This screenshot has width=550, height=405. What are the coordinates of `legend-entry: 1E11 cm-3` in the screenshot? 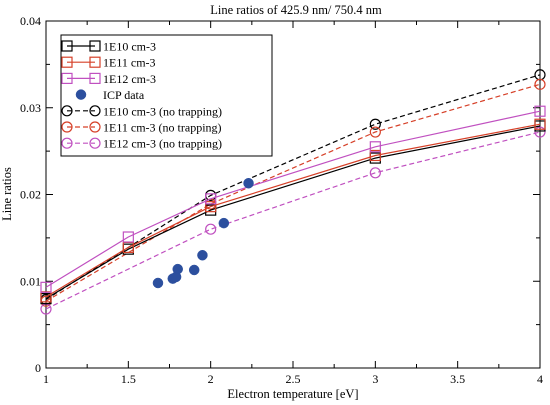 It's located at (108, 63).